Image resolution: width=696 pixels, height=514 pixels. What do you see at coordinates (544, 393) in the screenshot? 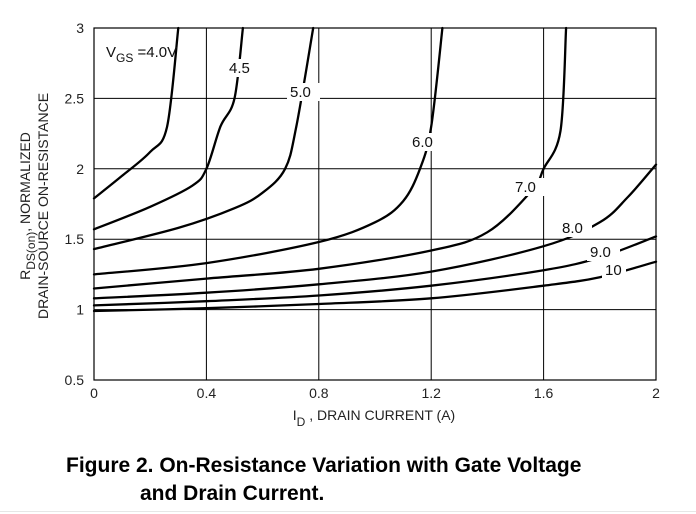
I see `x-tick-label: 1.6` at bounding box center [544, 393].